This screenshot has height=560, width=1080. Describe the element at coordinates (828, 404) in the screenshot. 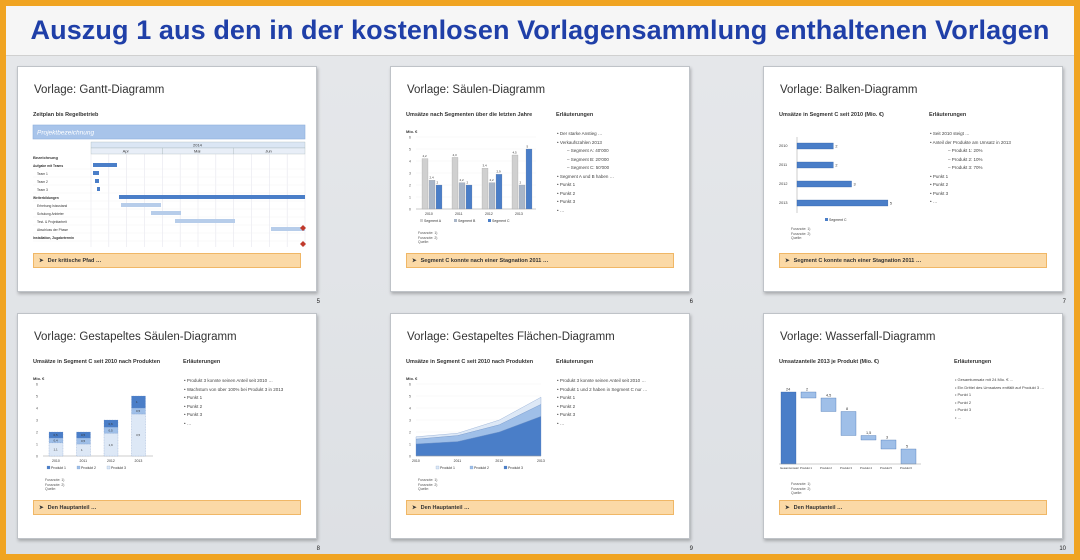

I see `waterfall-bar` at that location.